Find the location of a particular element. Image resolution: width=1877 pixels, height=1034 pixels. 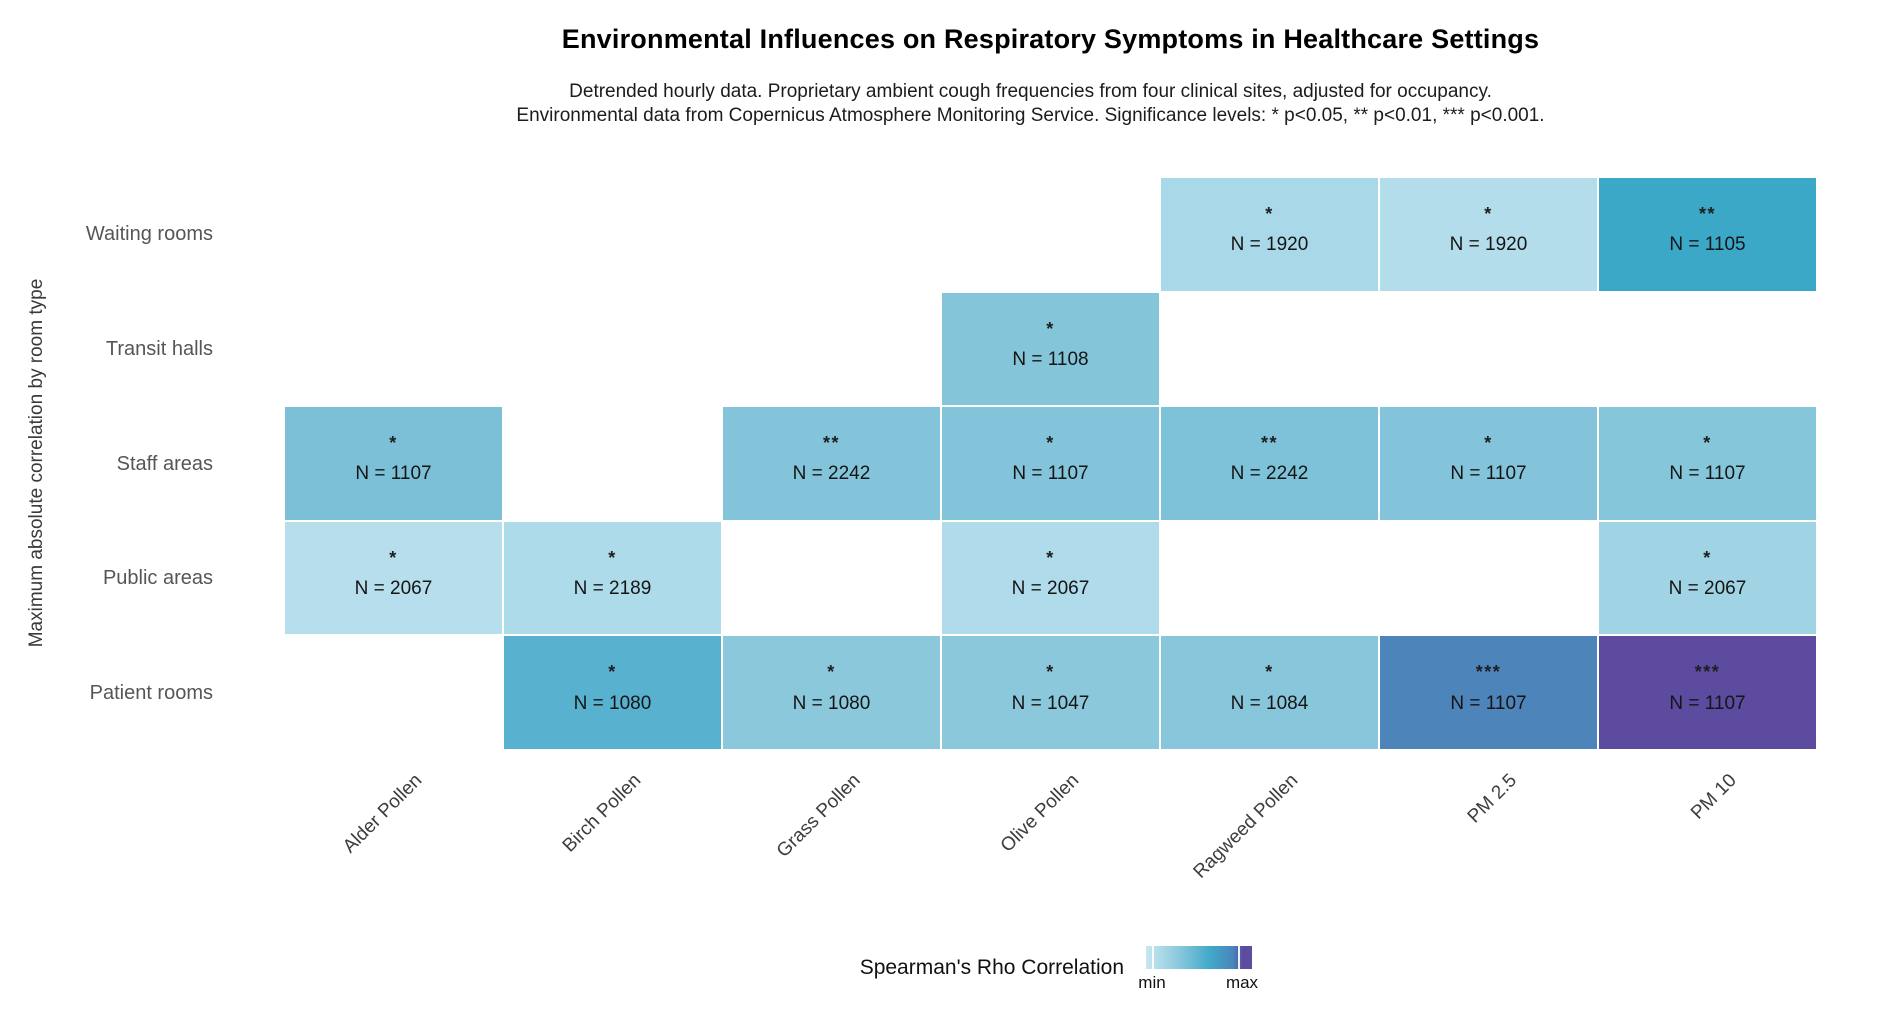

sample-size-label: N = 1084 is located at coordinates (1269, 703).